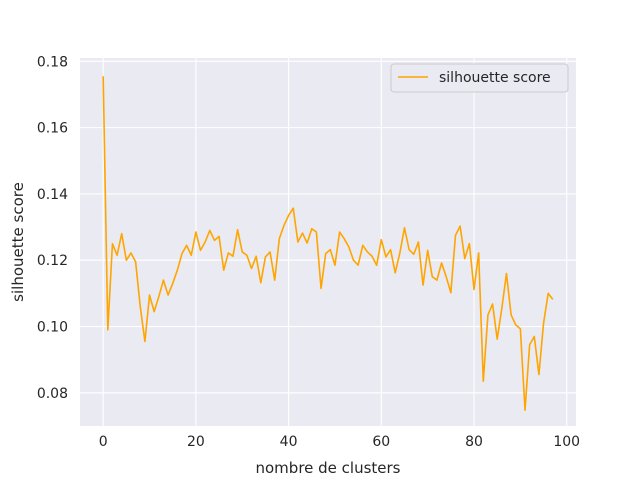 This screenshot has height=480, width=640. Describe the element at coordinates (52, 195) in the screenshot. I see `y-tick-label: 0.14` at that location.